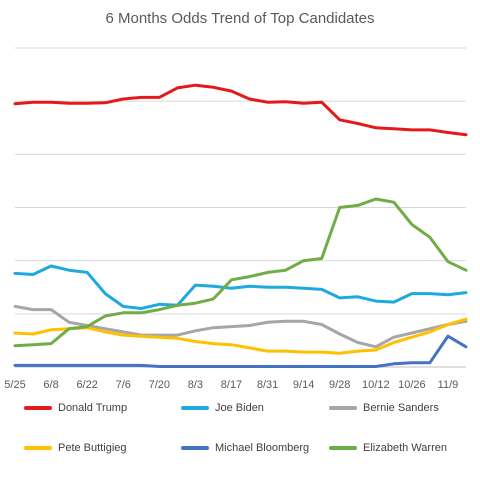 The height and width of the screenshot is (480, 480). Describe the element at coordinates (92, 448) in the screenshot. I see `legend-label: Pete Buttigieg` at that location.